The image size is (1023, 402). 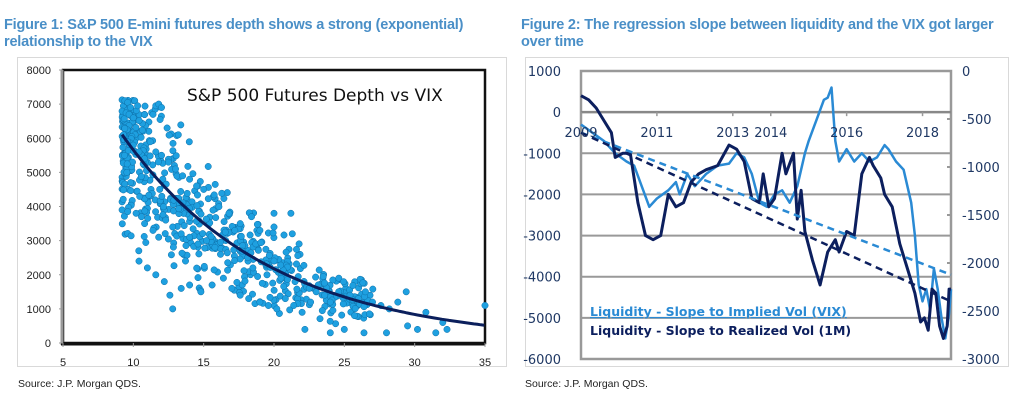 What do you see at coordinates (63, 363) in the screenshot?
I see `x-tick-label: 5` at bounding box center [63, 363].